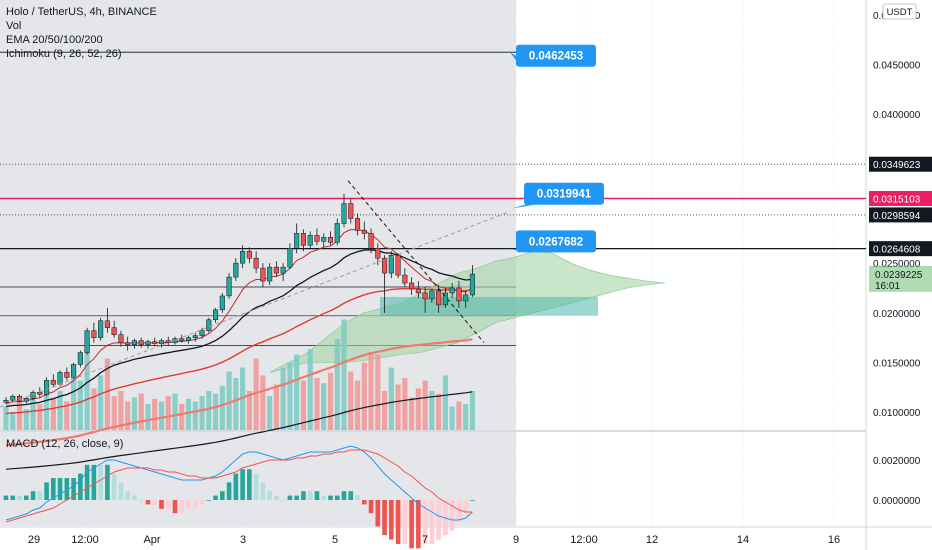  What do you see at coordinates (897, 250) in the screenshot?
I see `price-level-tag-text: 0.0264608` at bounding box center [897, 250].